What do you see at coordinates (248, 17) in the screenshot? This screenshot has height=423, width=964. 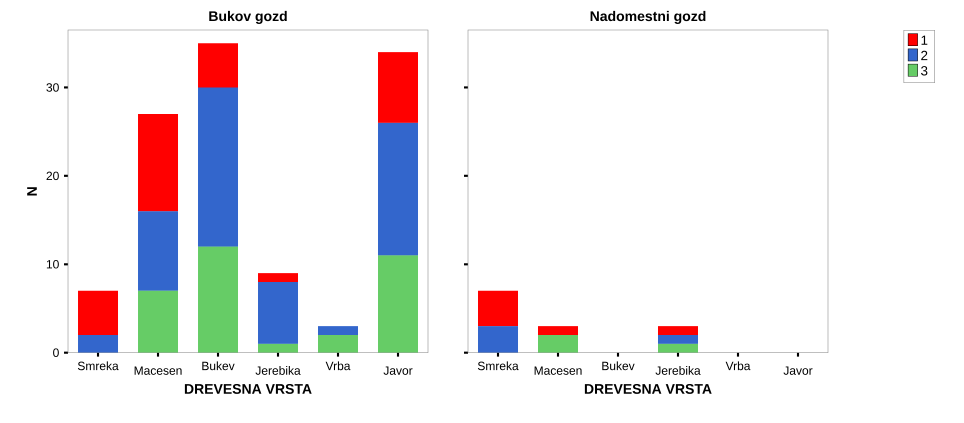 I see `chart-title: Bukov gozd` at bounding box center [248, 17].